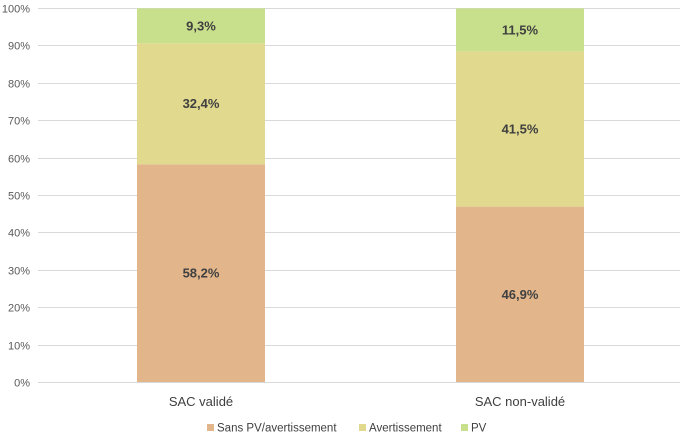 Image resolution: width=682 pixels, height=439 pixels. I want to click on legend: Sans PV/avertissement Avertissement PV, so click(347, 429).